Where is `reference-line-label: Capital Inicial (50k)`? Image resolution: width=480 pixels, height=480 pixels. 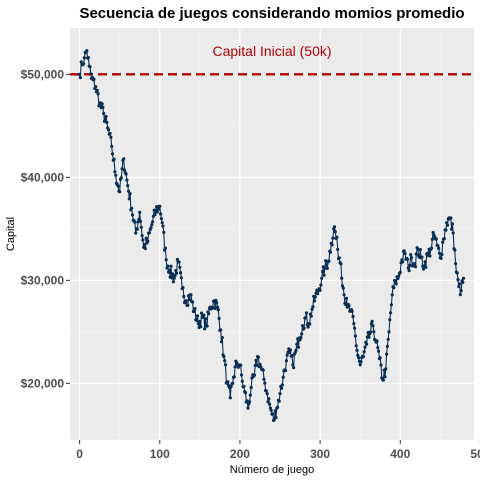
reference-line-label: Capital Inicial (50k) is located at coordinates (271, 51).